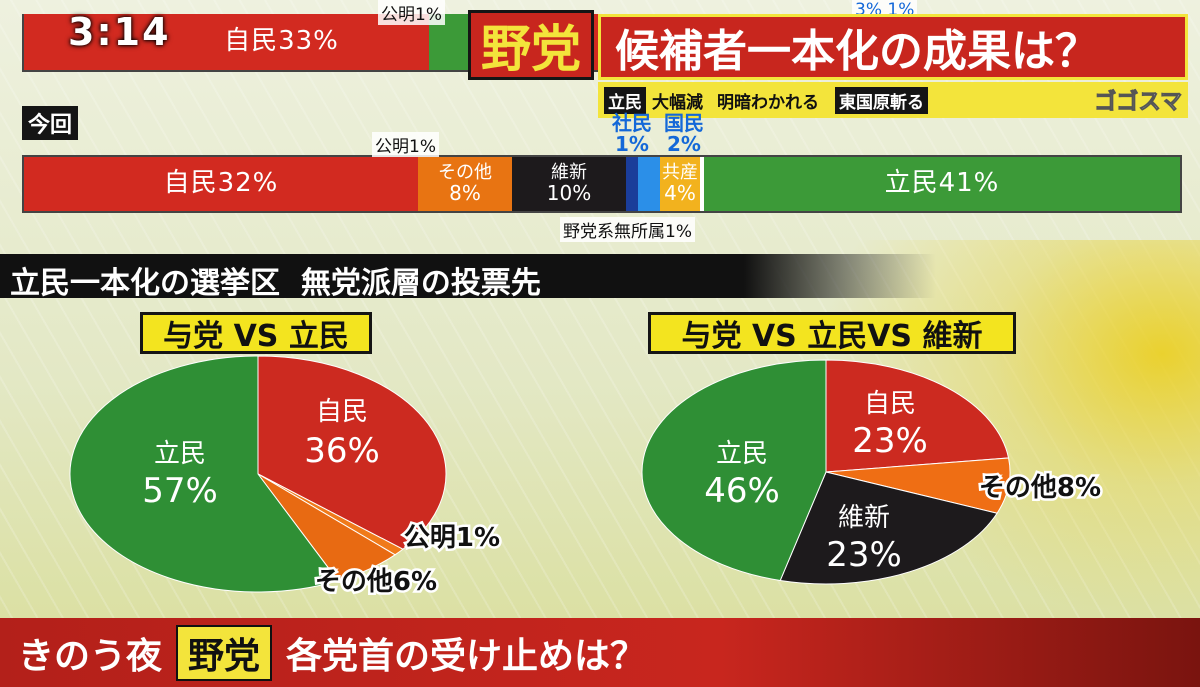 This screenshot has height=687, width=1200. I want to click on current-segment-ishin: 維新 10%, so click(569, 184).